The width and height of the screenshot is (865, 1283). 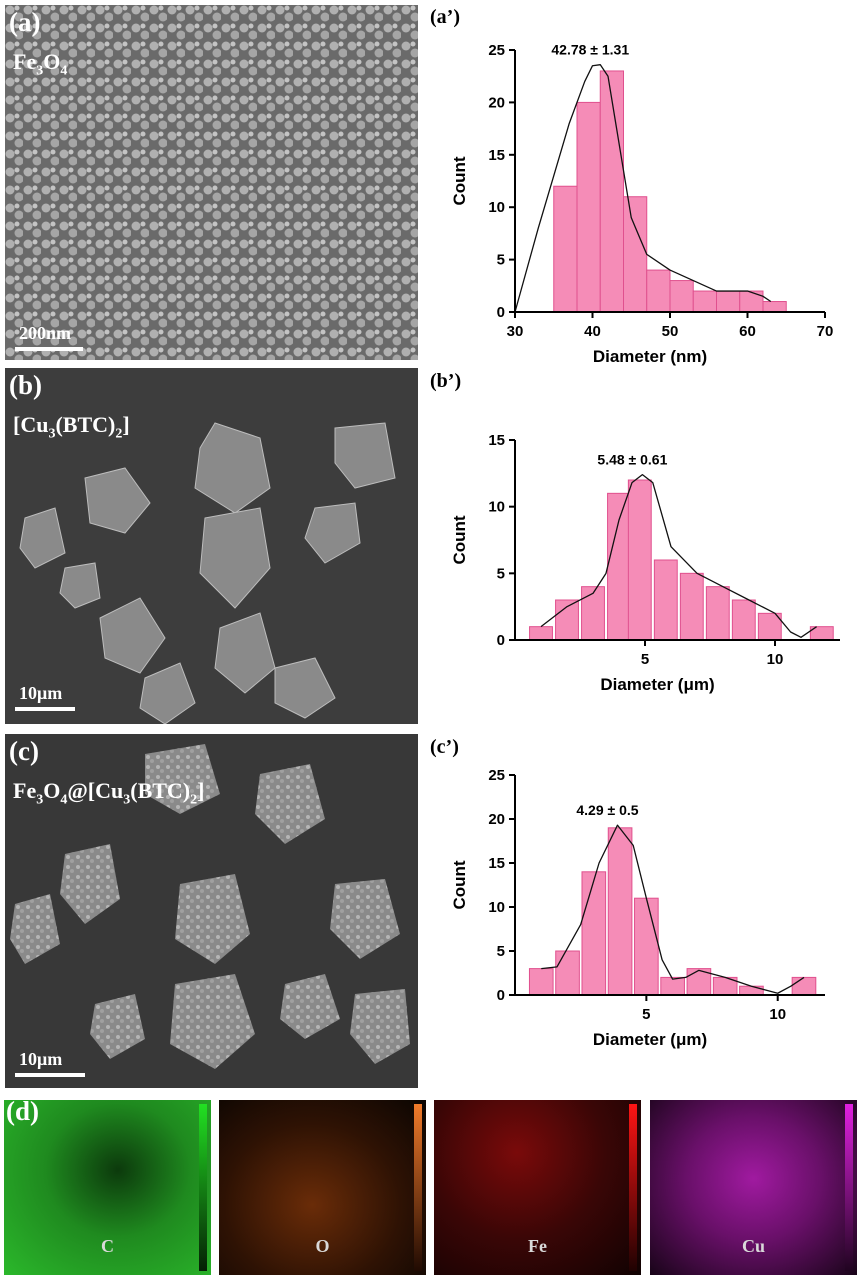 What do you see at coordinates (590, 50) in the screenshot?
I see `mean-annotation: 42.78 ± 1.31` at bounding box center [590, 50].